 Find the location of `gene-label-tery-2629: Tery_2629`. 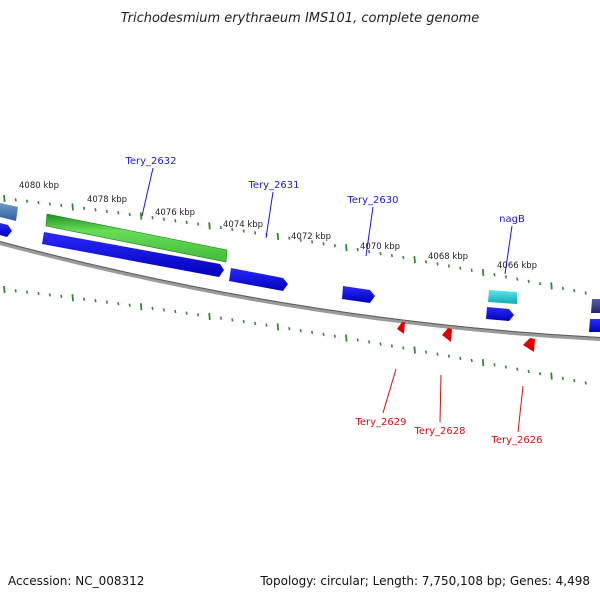

gene-label-tery-2629: Tery_2629 is located at coordinates (380, 422).